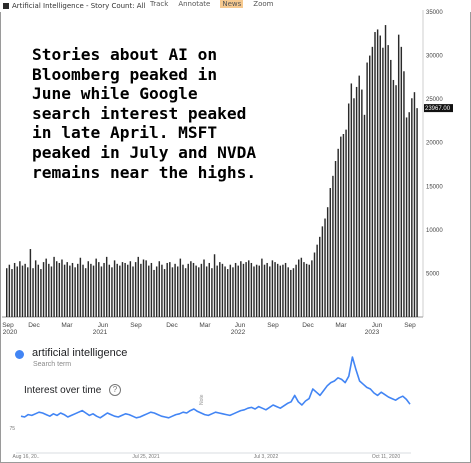 The height and width of the screenshot is (463, 471). What do you see at coordinates (205, 325) in the screenshot?
I see `x-tick-label: Mar` at bounding box center [205, 325].